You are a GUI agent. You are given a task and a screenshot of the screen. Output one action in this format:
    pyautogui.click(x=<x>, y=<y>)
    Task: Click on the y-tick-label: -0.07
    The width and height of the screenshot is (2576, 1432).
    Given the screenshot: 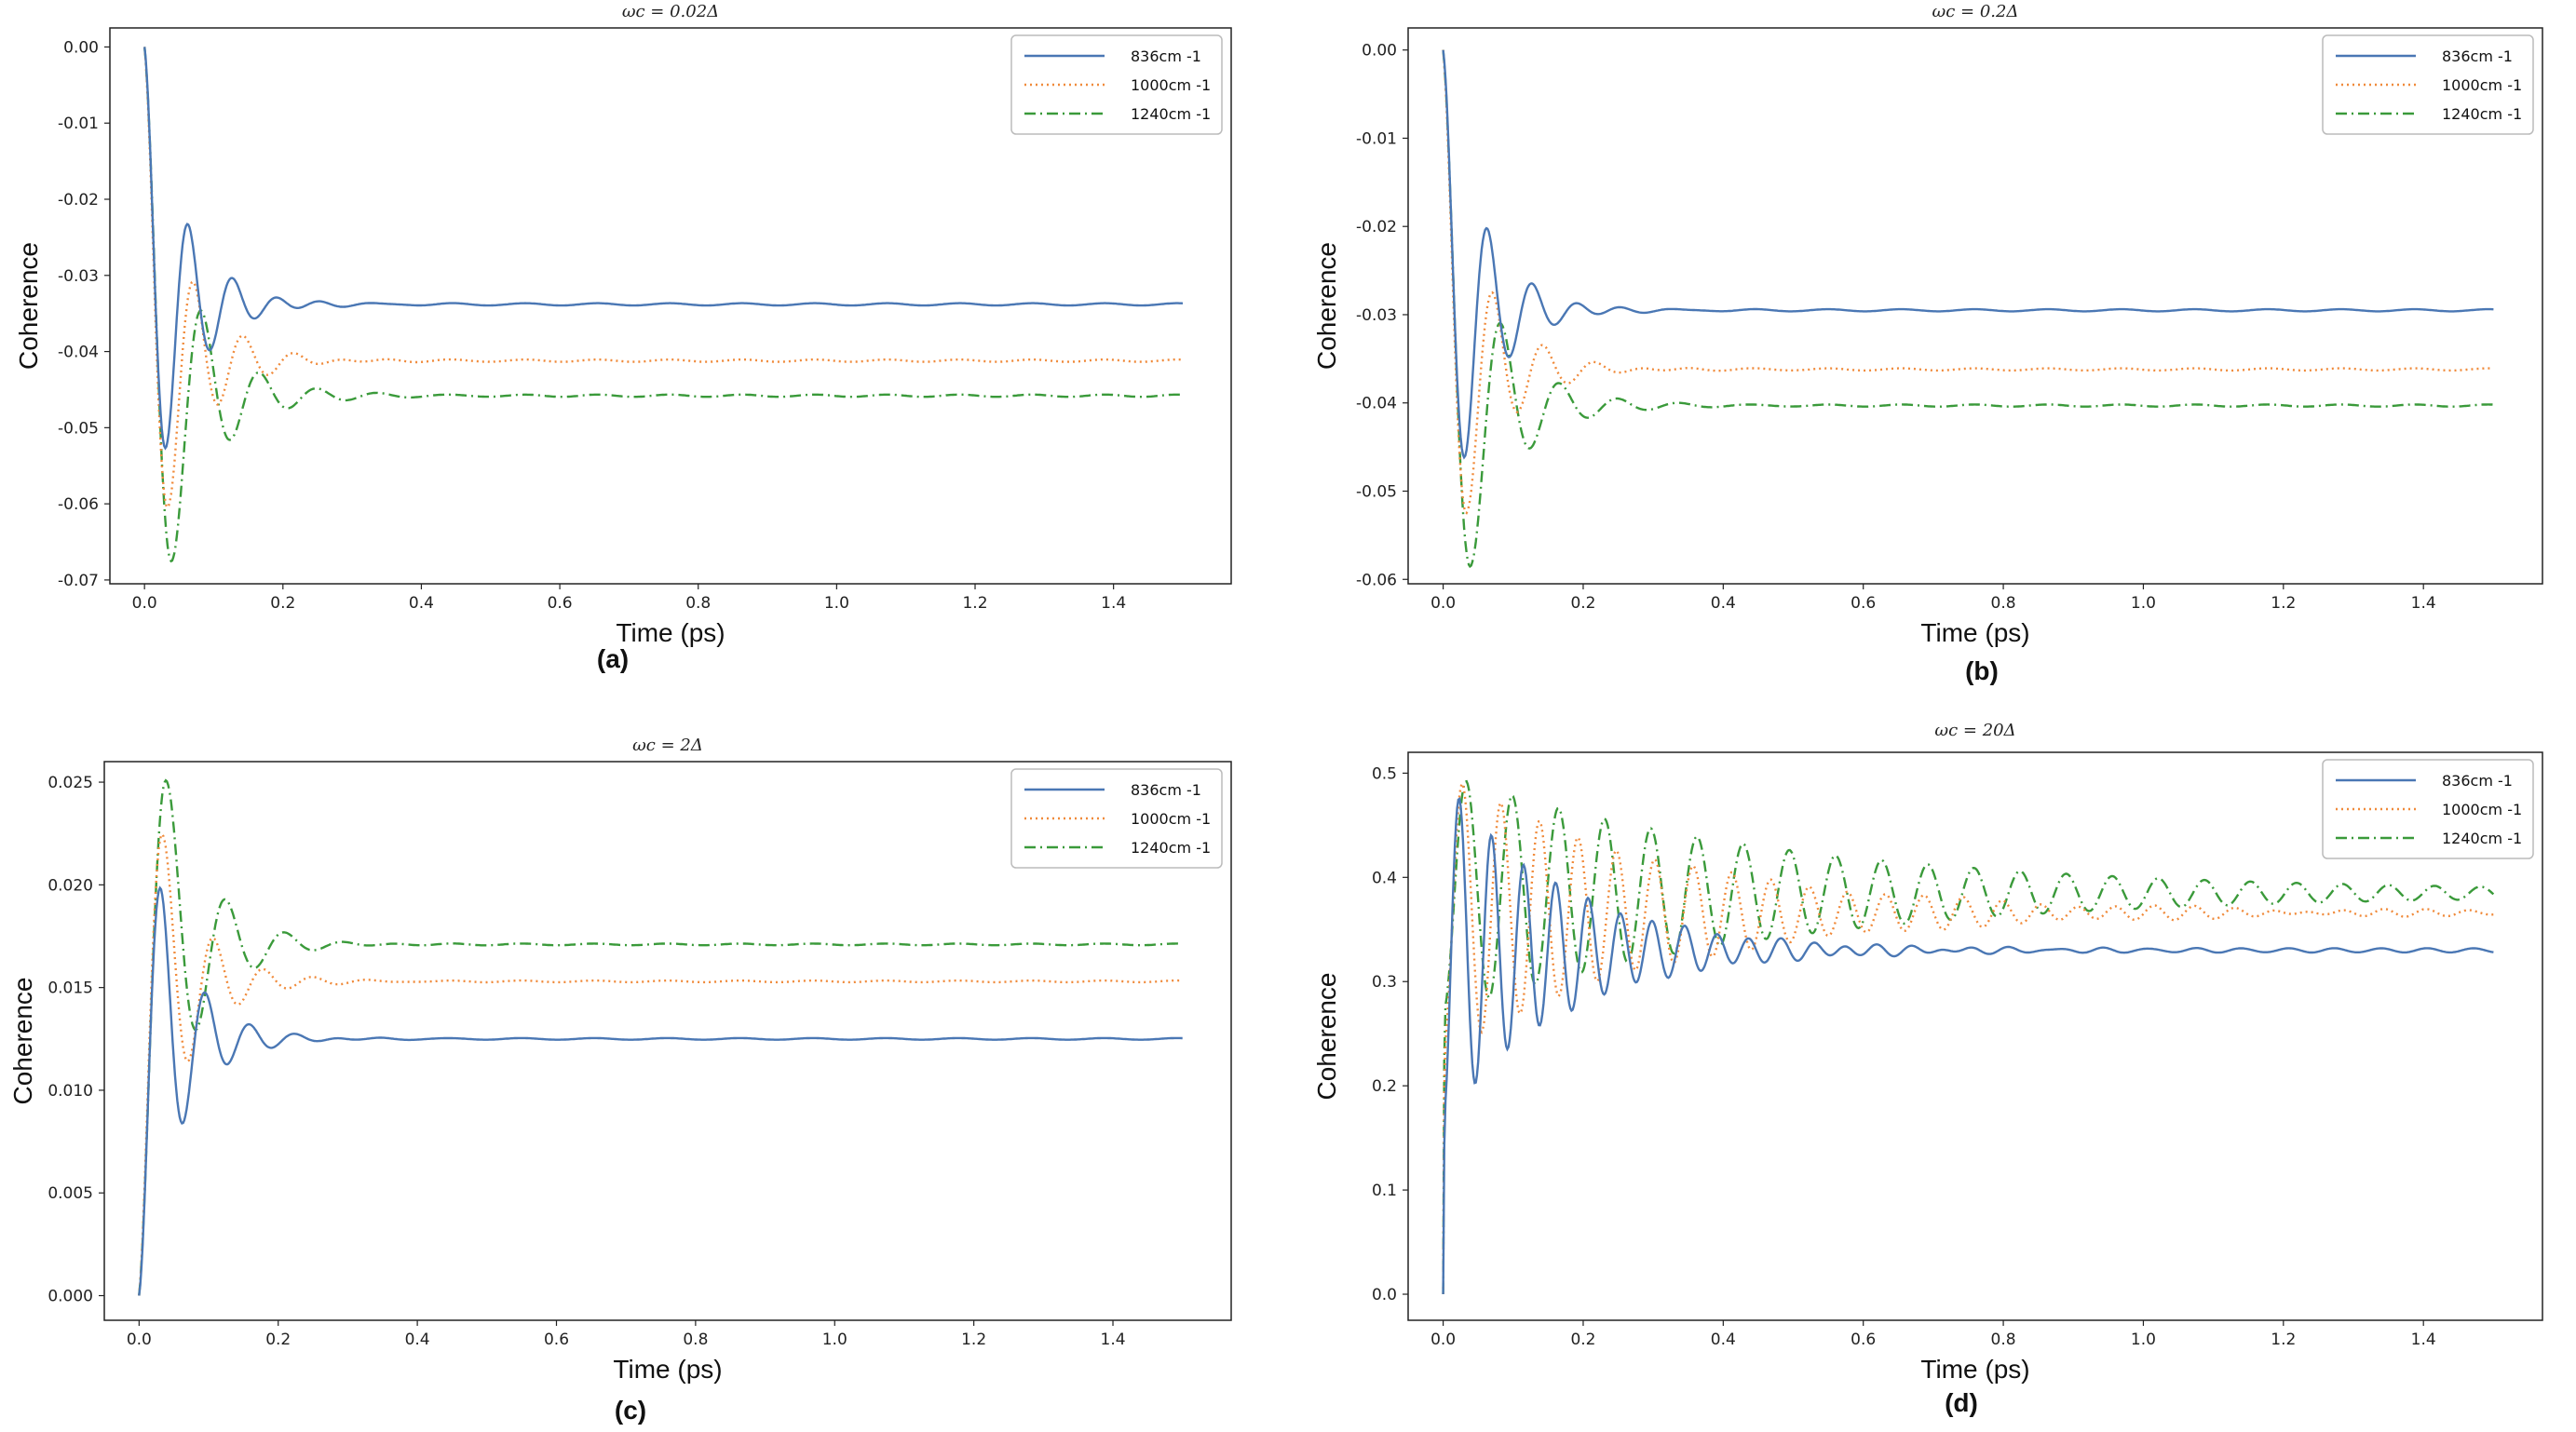 What is the action you would take?
    pyautogui.click(x=78, y=581)
    